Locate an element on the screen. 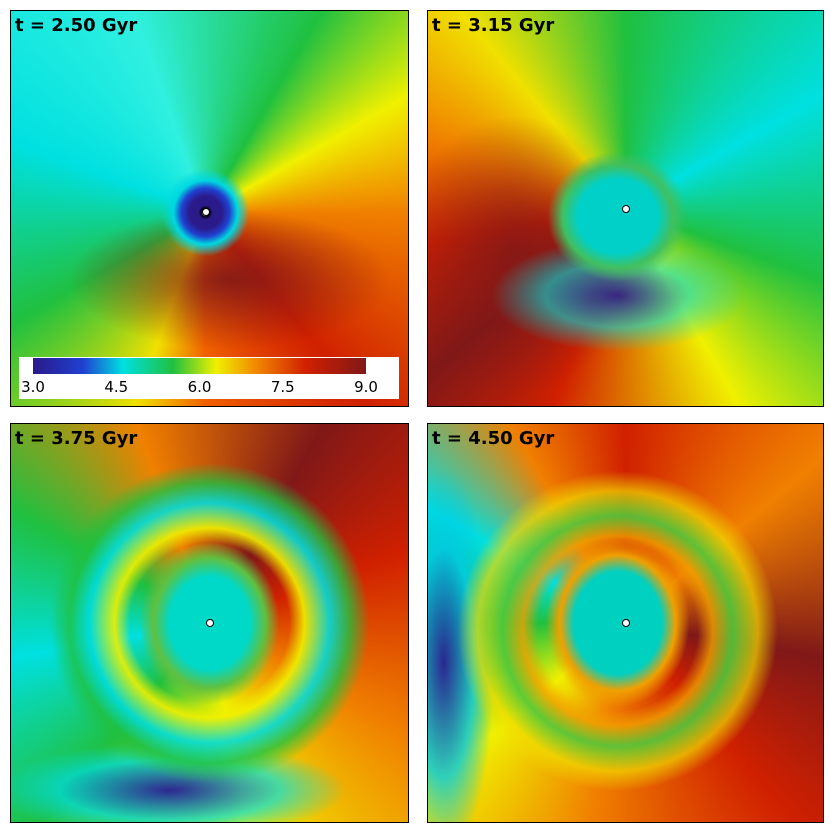 The height and width of the screenshot is (828, 831). colorbar-gradient is located at coordinates (199, 366).